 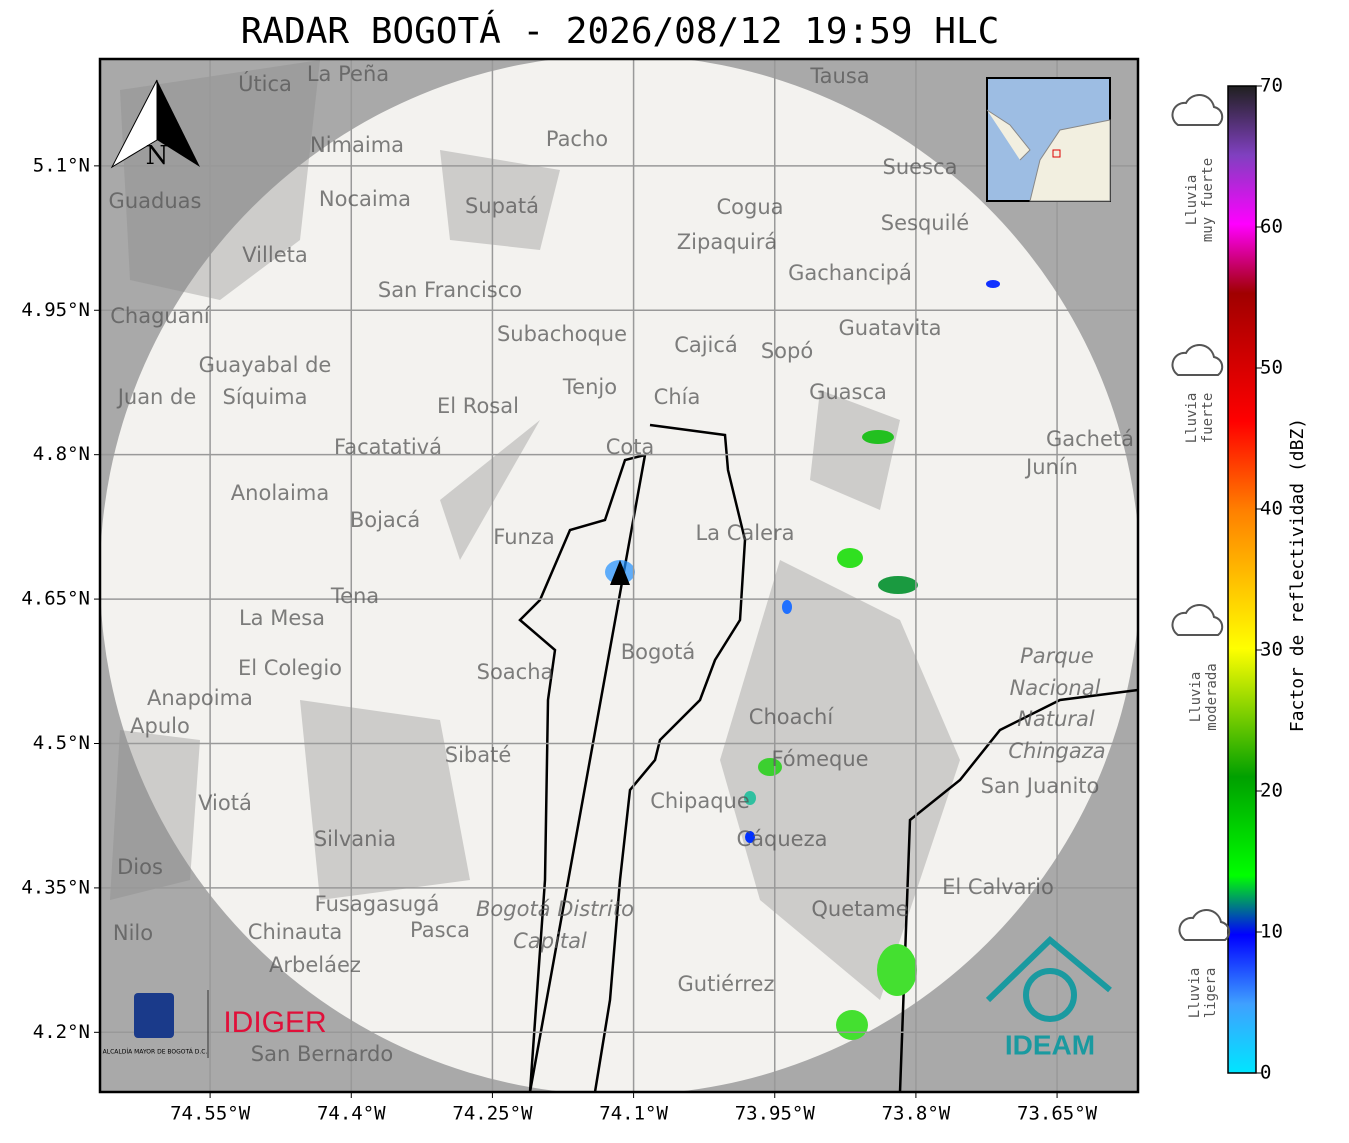 What do you see at coordinates (157, 156) in the screenshot?
I see `north-label: N` at bounding box center [157, 156].